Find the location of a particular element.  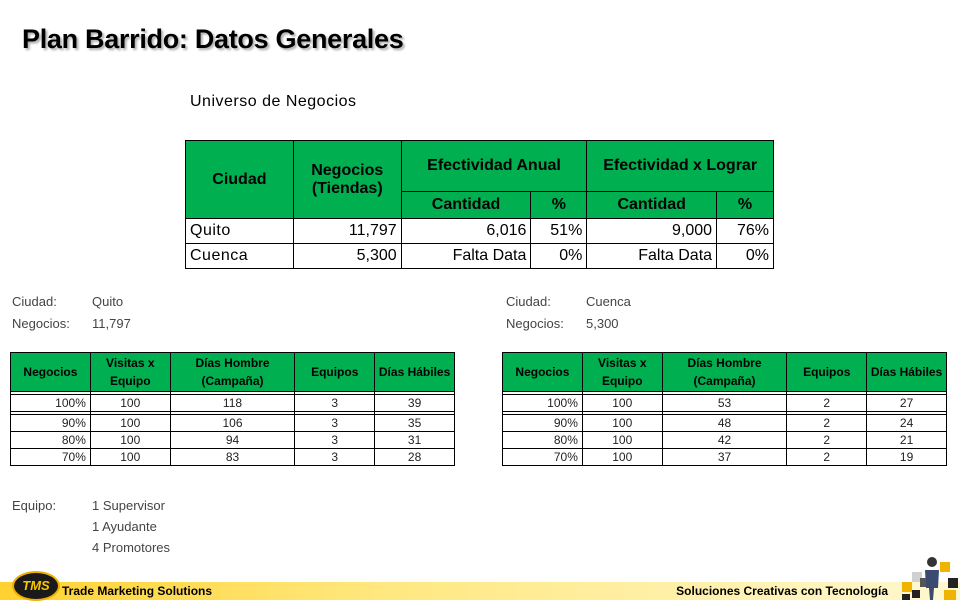

cell: 35 is located at coordinates (414, 423).